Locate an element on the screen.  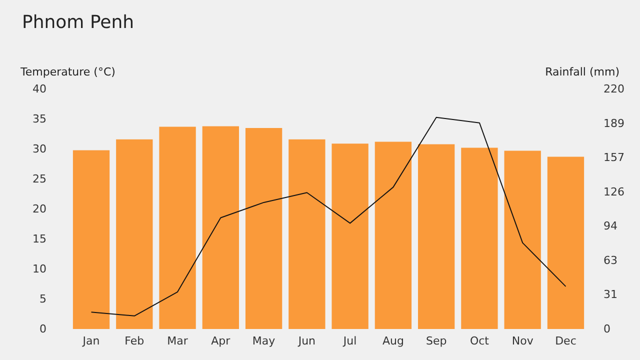
x-tick-label: Jan is located at coordinates (91, 341).